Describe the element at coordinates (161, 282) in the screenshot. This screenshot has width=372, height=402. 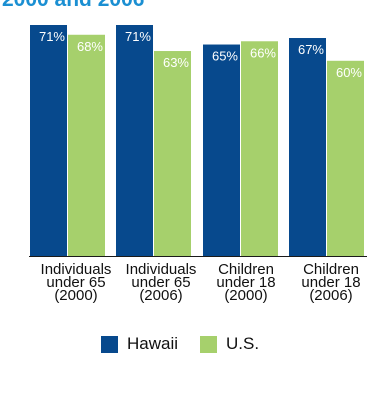
I see `category-label-2: Individuals under 65 (2006)` at that location.